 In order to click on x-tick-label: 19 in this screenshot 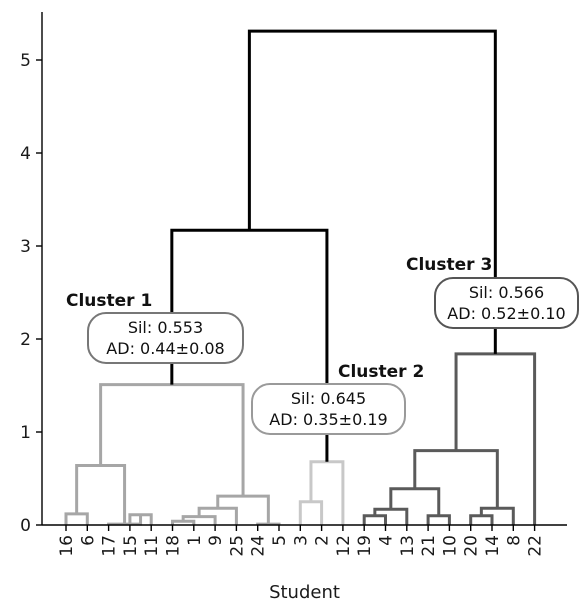, I will do `click(365, 546)`.